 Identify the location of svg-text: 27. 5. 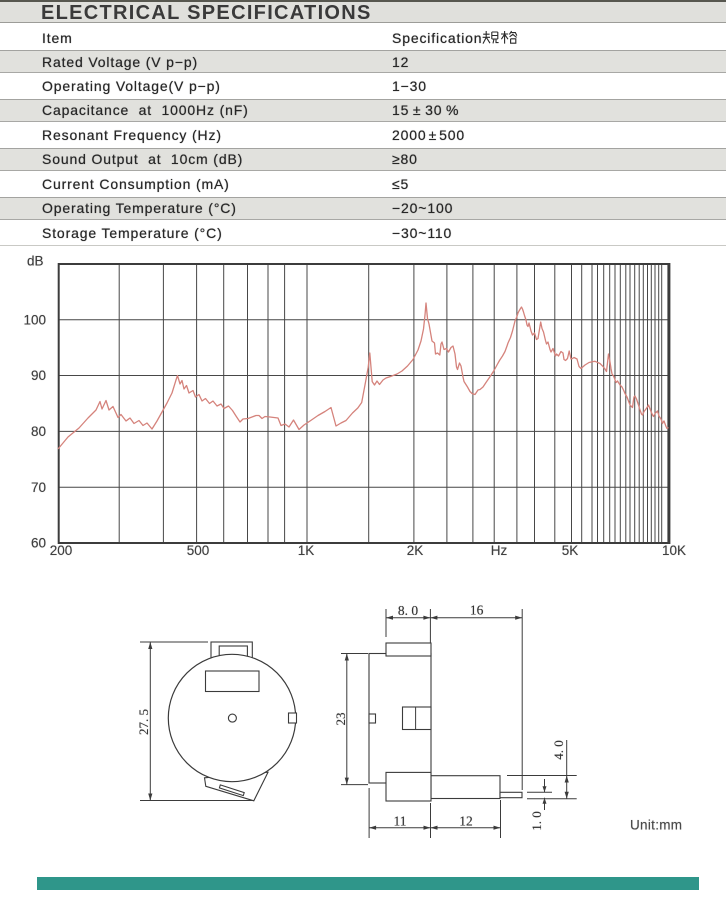
(143, 722).